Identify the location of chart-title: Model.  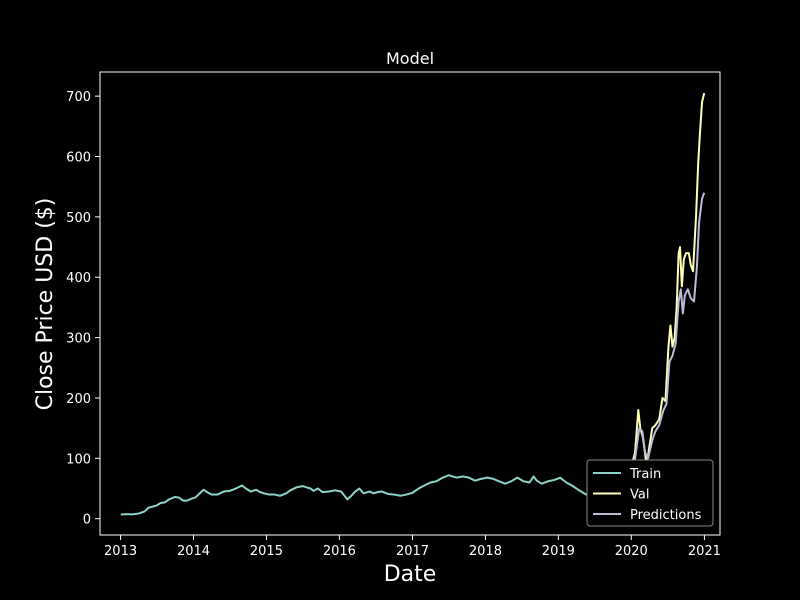
(410, 58).